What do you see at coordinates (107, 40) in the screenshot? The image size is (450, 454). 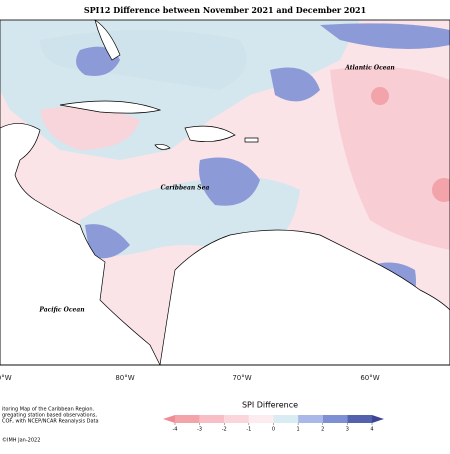 I see `land-florida` at bounding box center [107, 40].